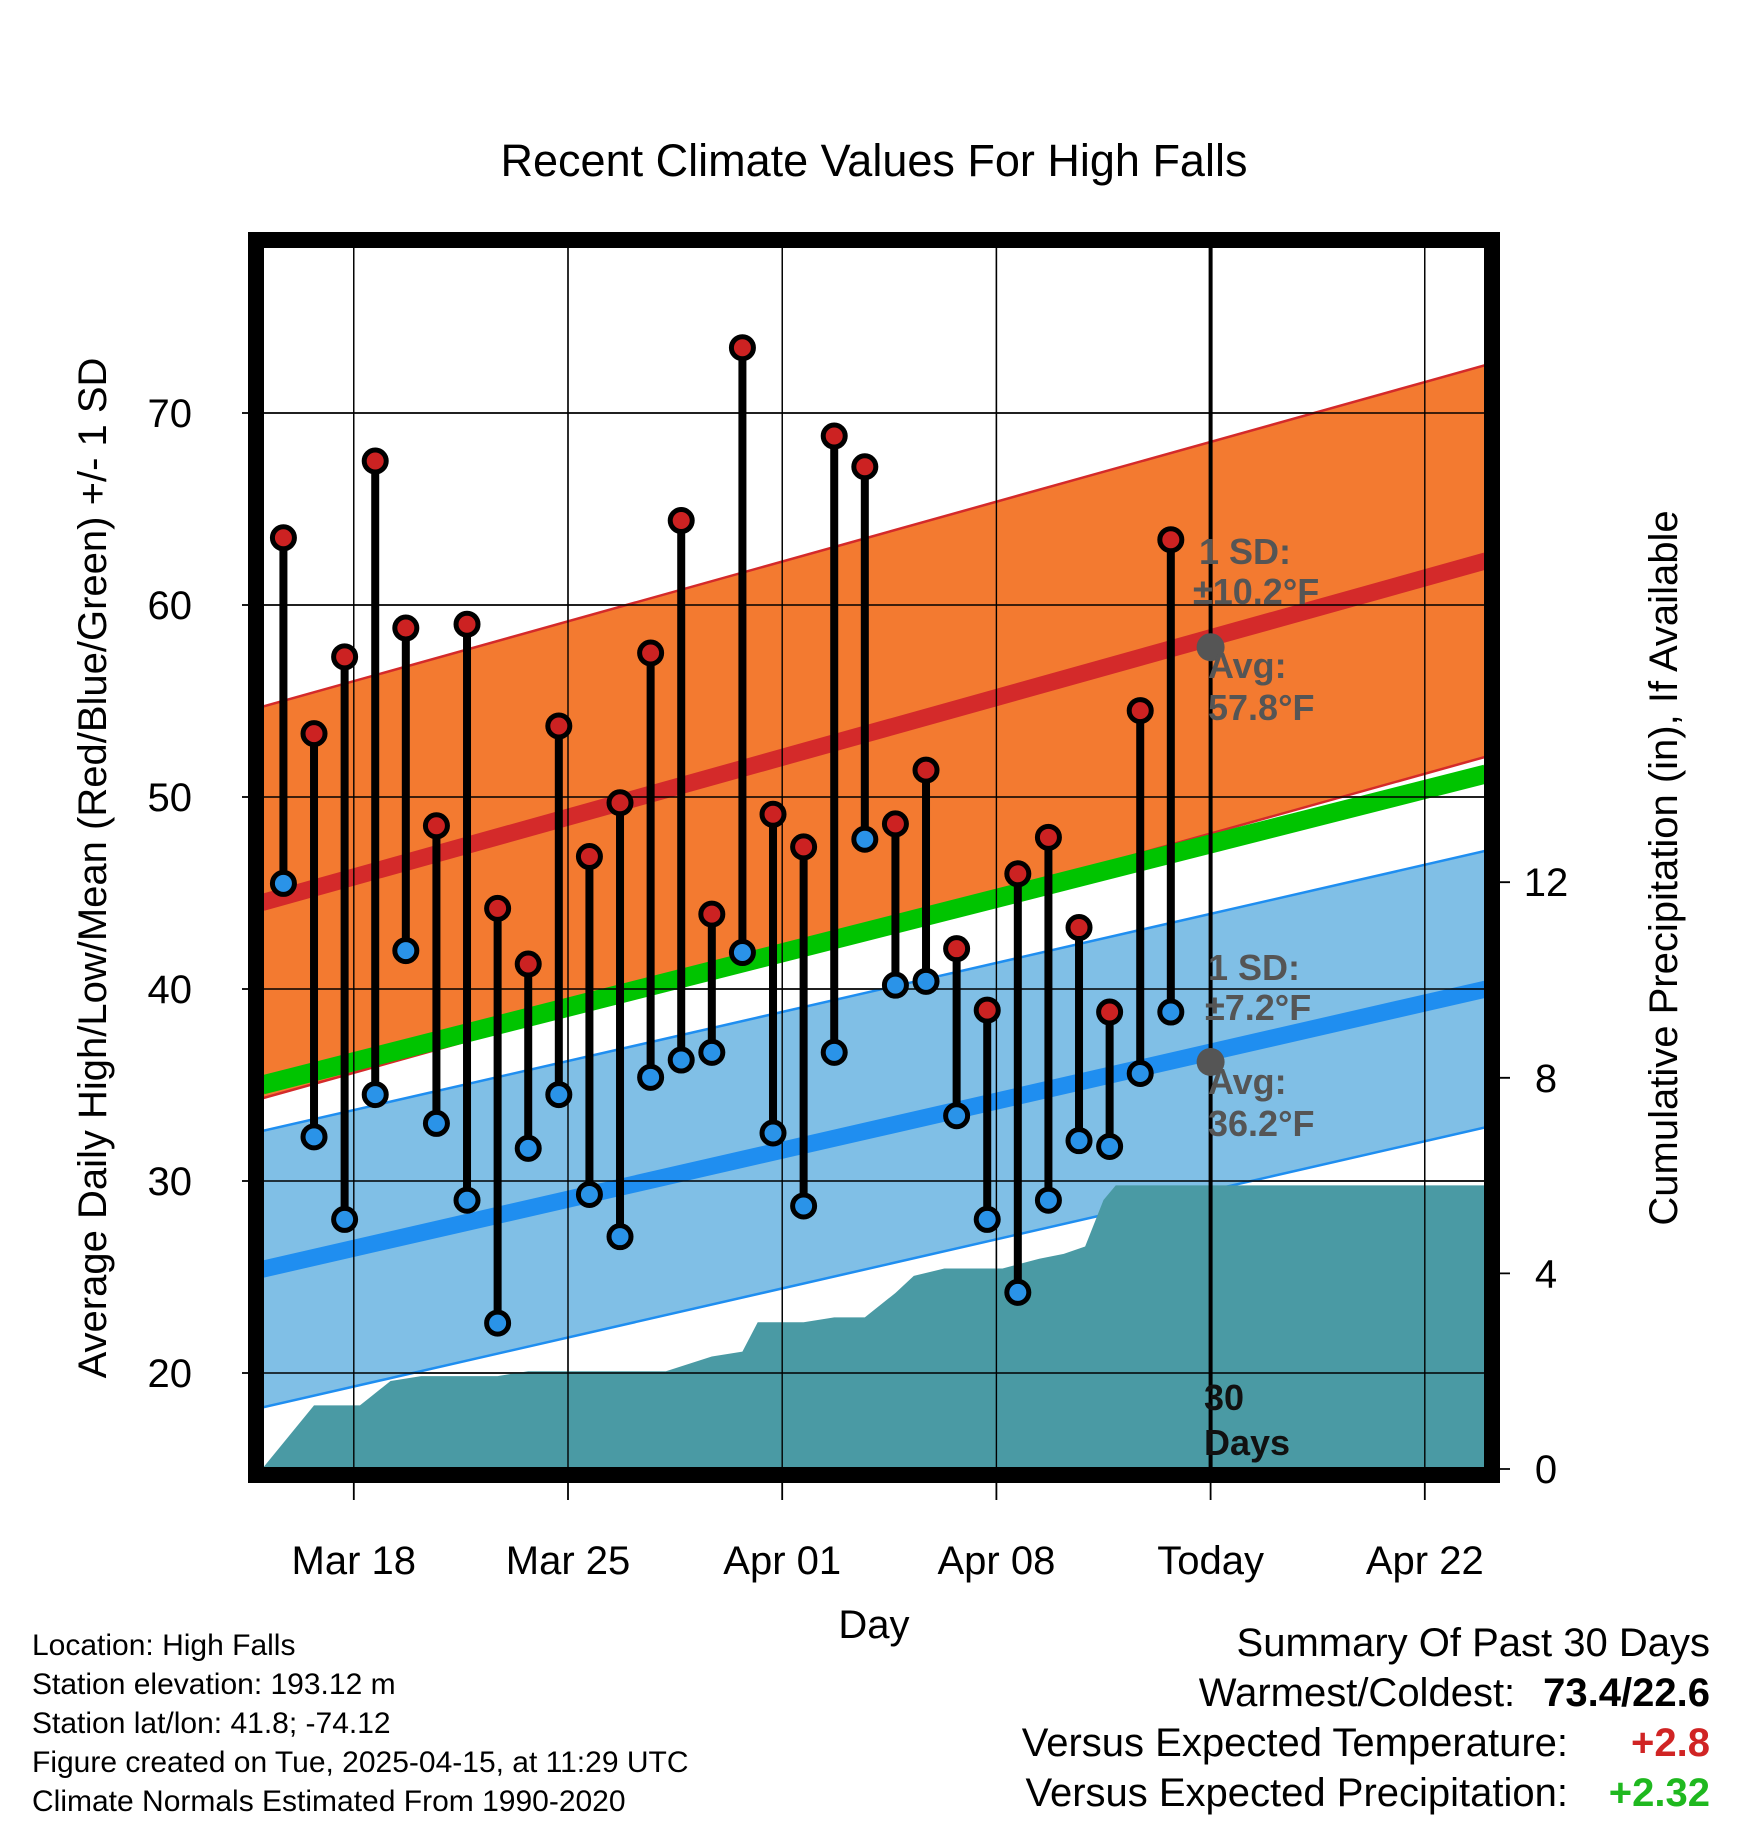 The image size is (1748, 1828). Describe the element at coordinates (1546, 883) in the screenshot. I see `y2-tick-label: 12` at that location.